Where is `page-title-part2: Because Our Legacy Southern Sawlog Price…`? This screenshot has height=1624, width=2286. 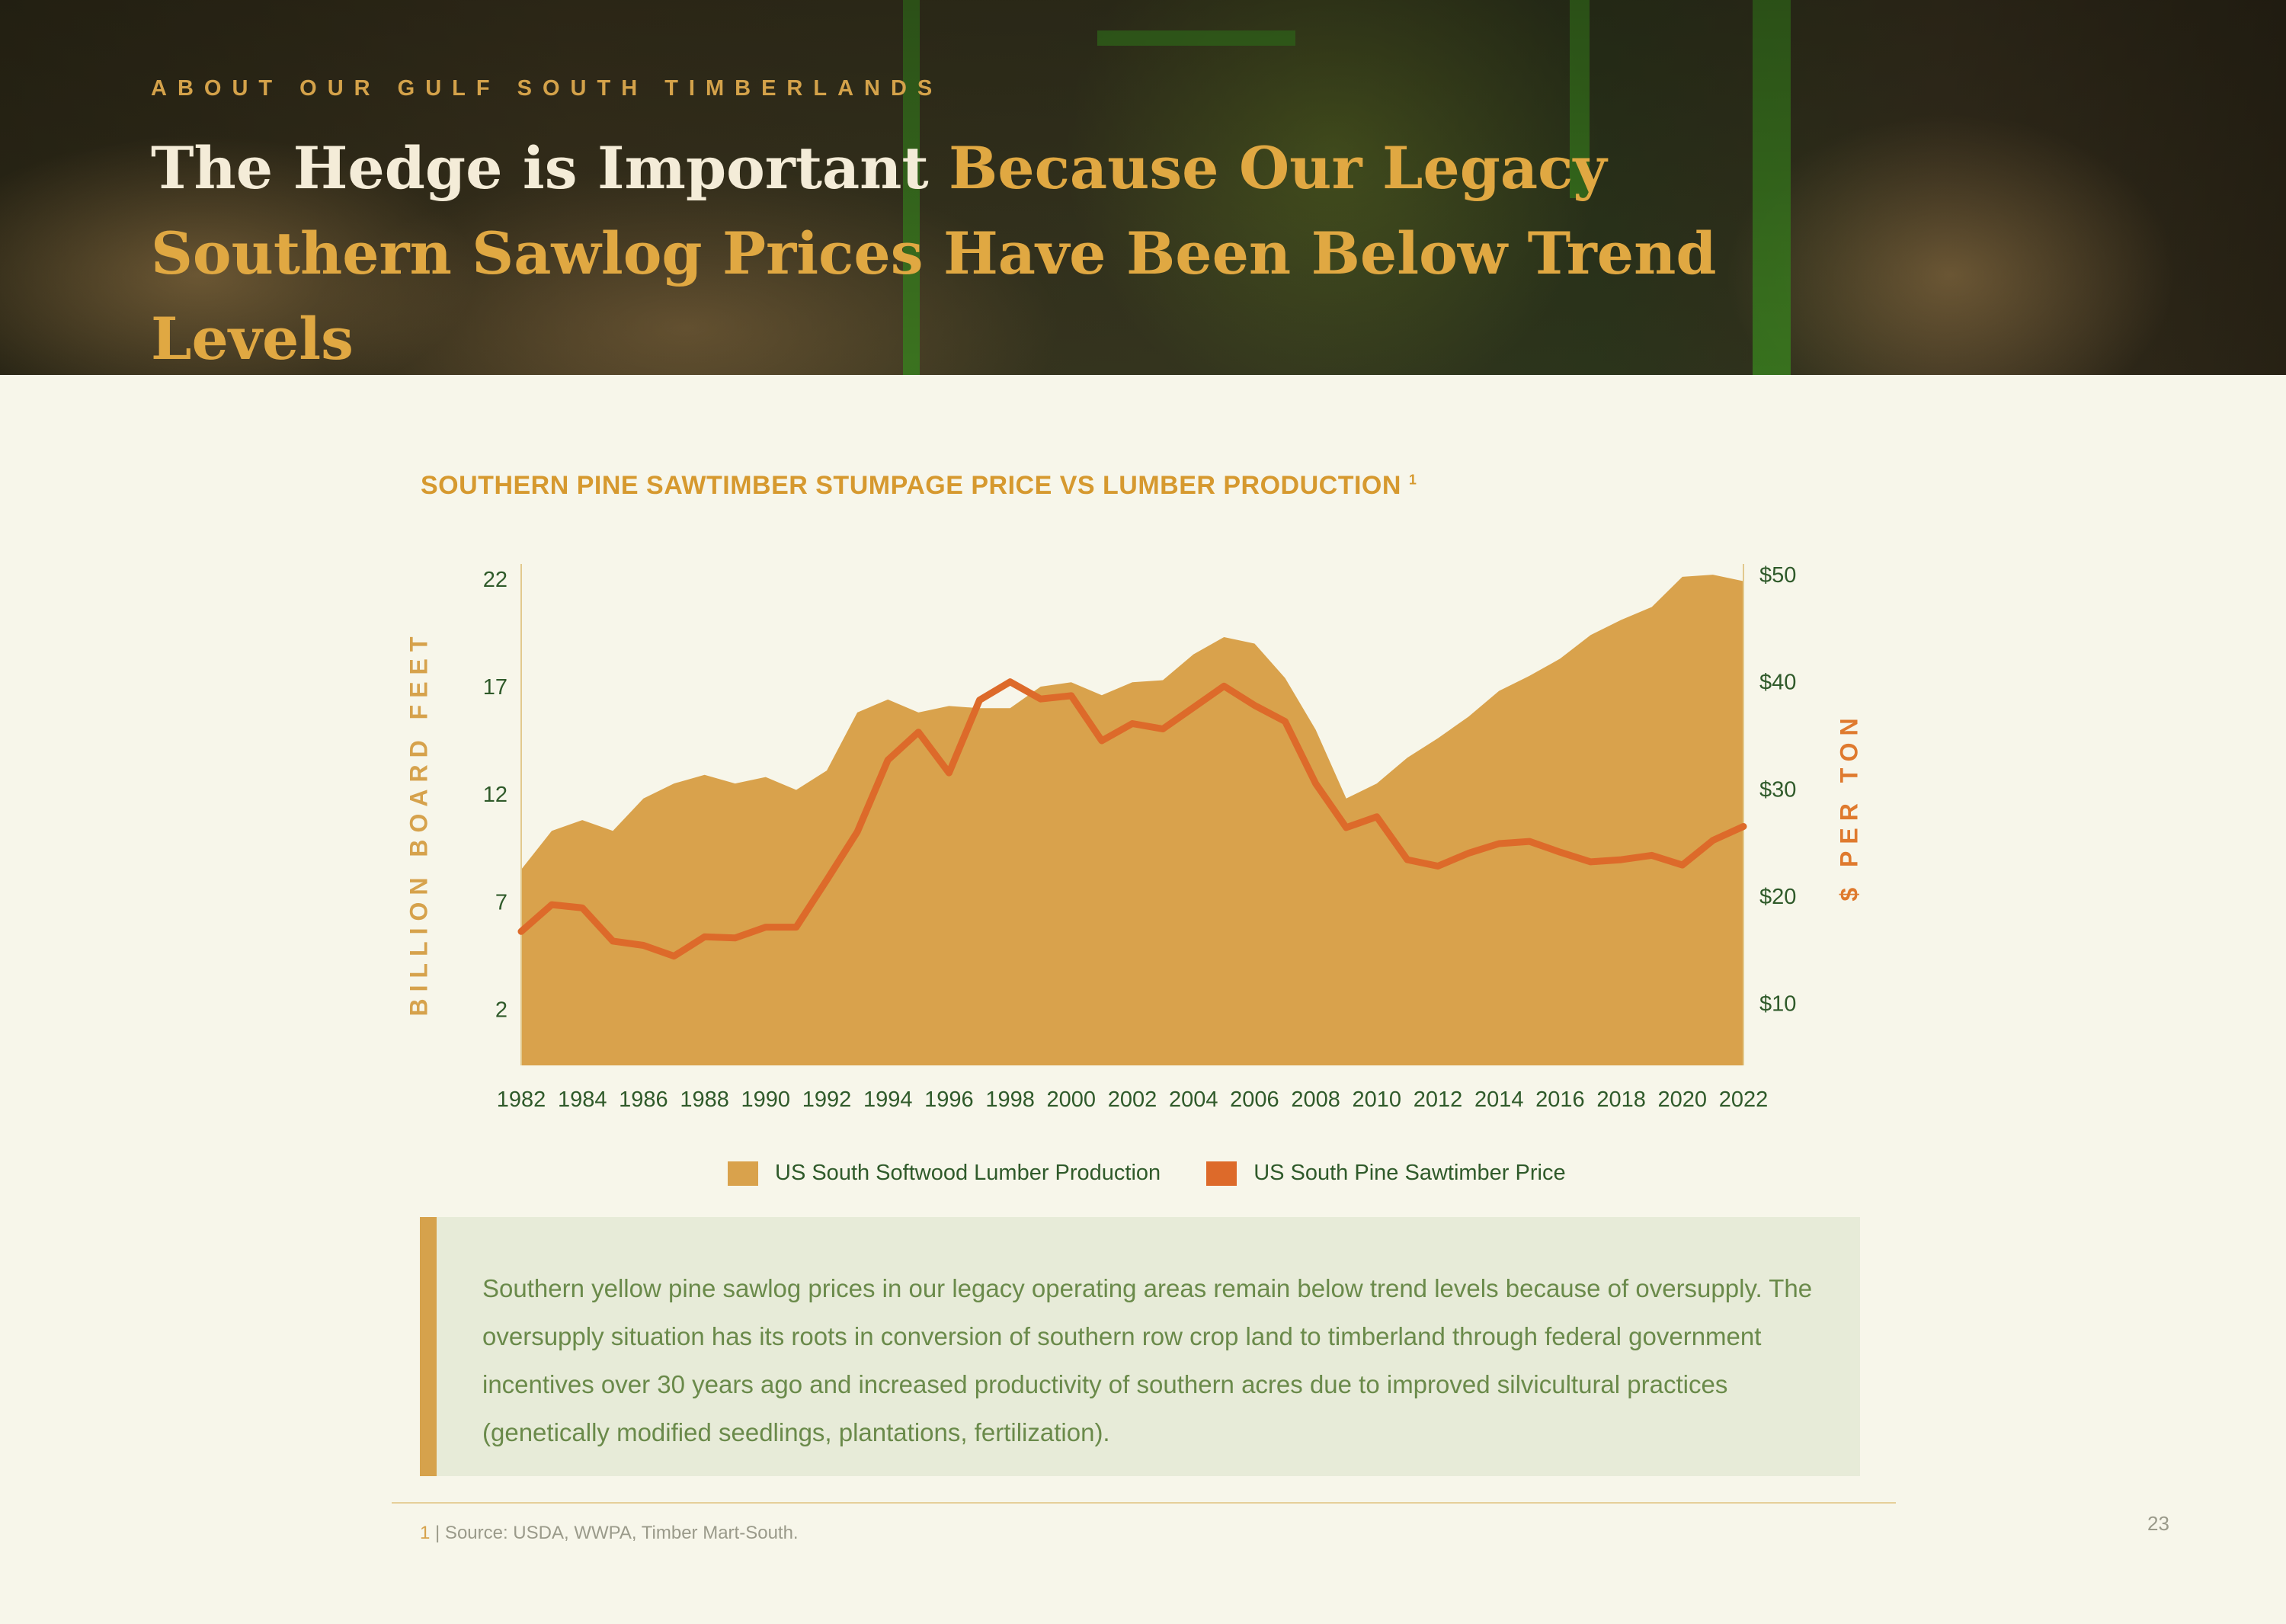 page-title-part2: Because Our Legacy Southern Sawlog Price… is located at coordinates (934, 253).